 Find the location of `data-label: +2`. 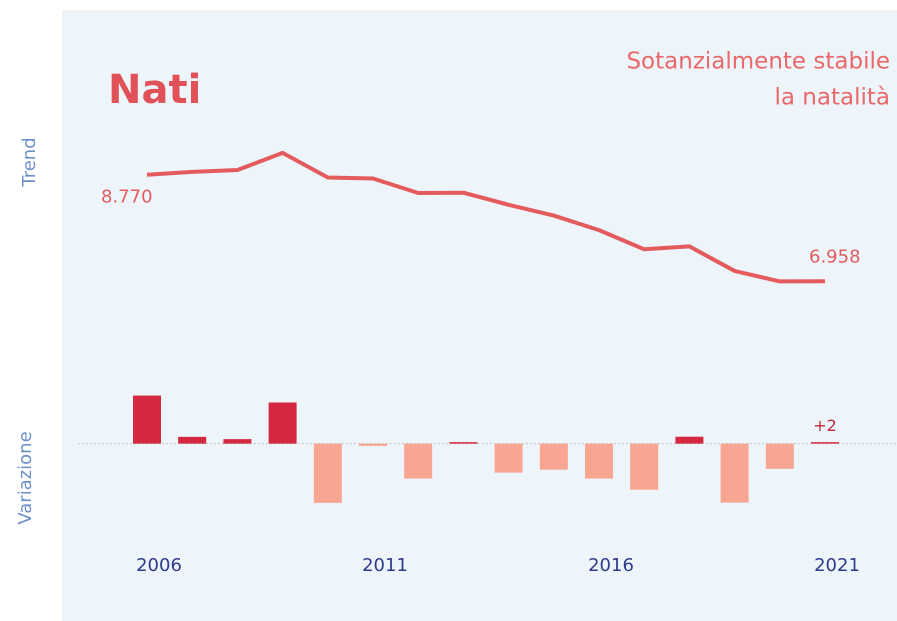

data-label: +2 is located at coordinates (825, 425).